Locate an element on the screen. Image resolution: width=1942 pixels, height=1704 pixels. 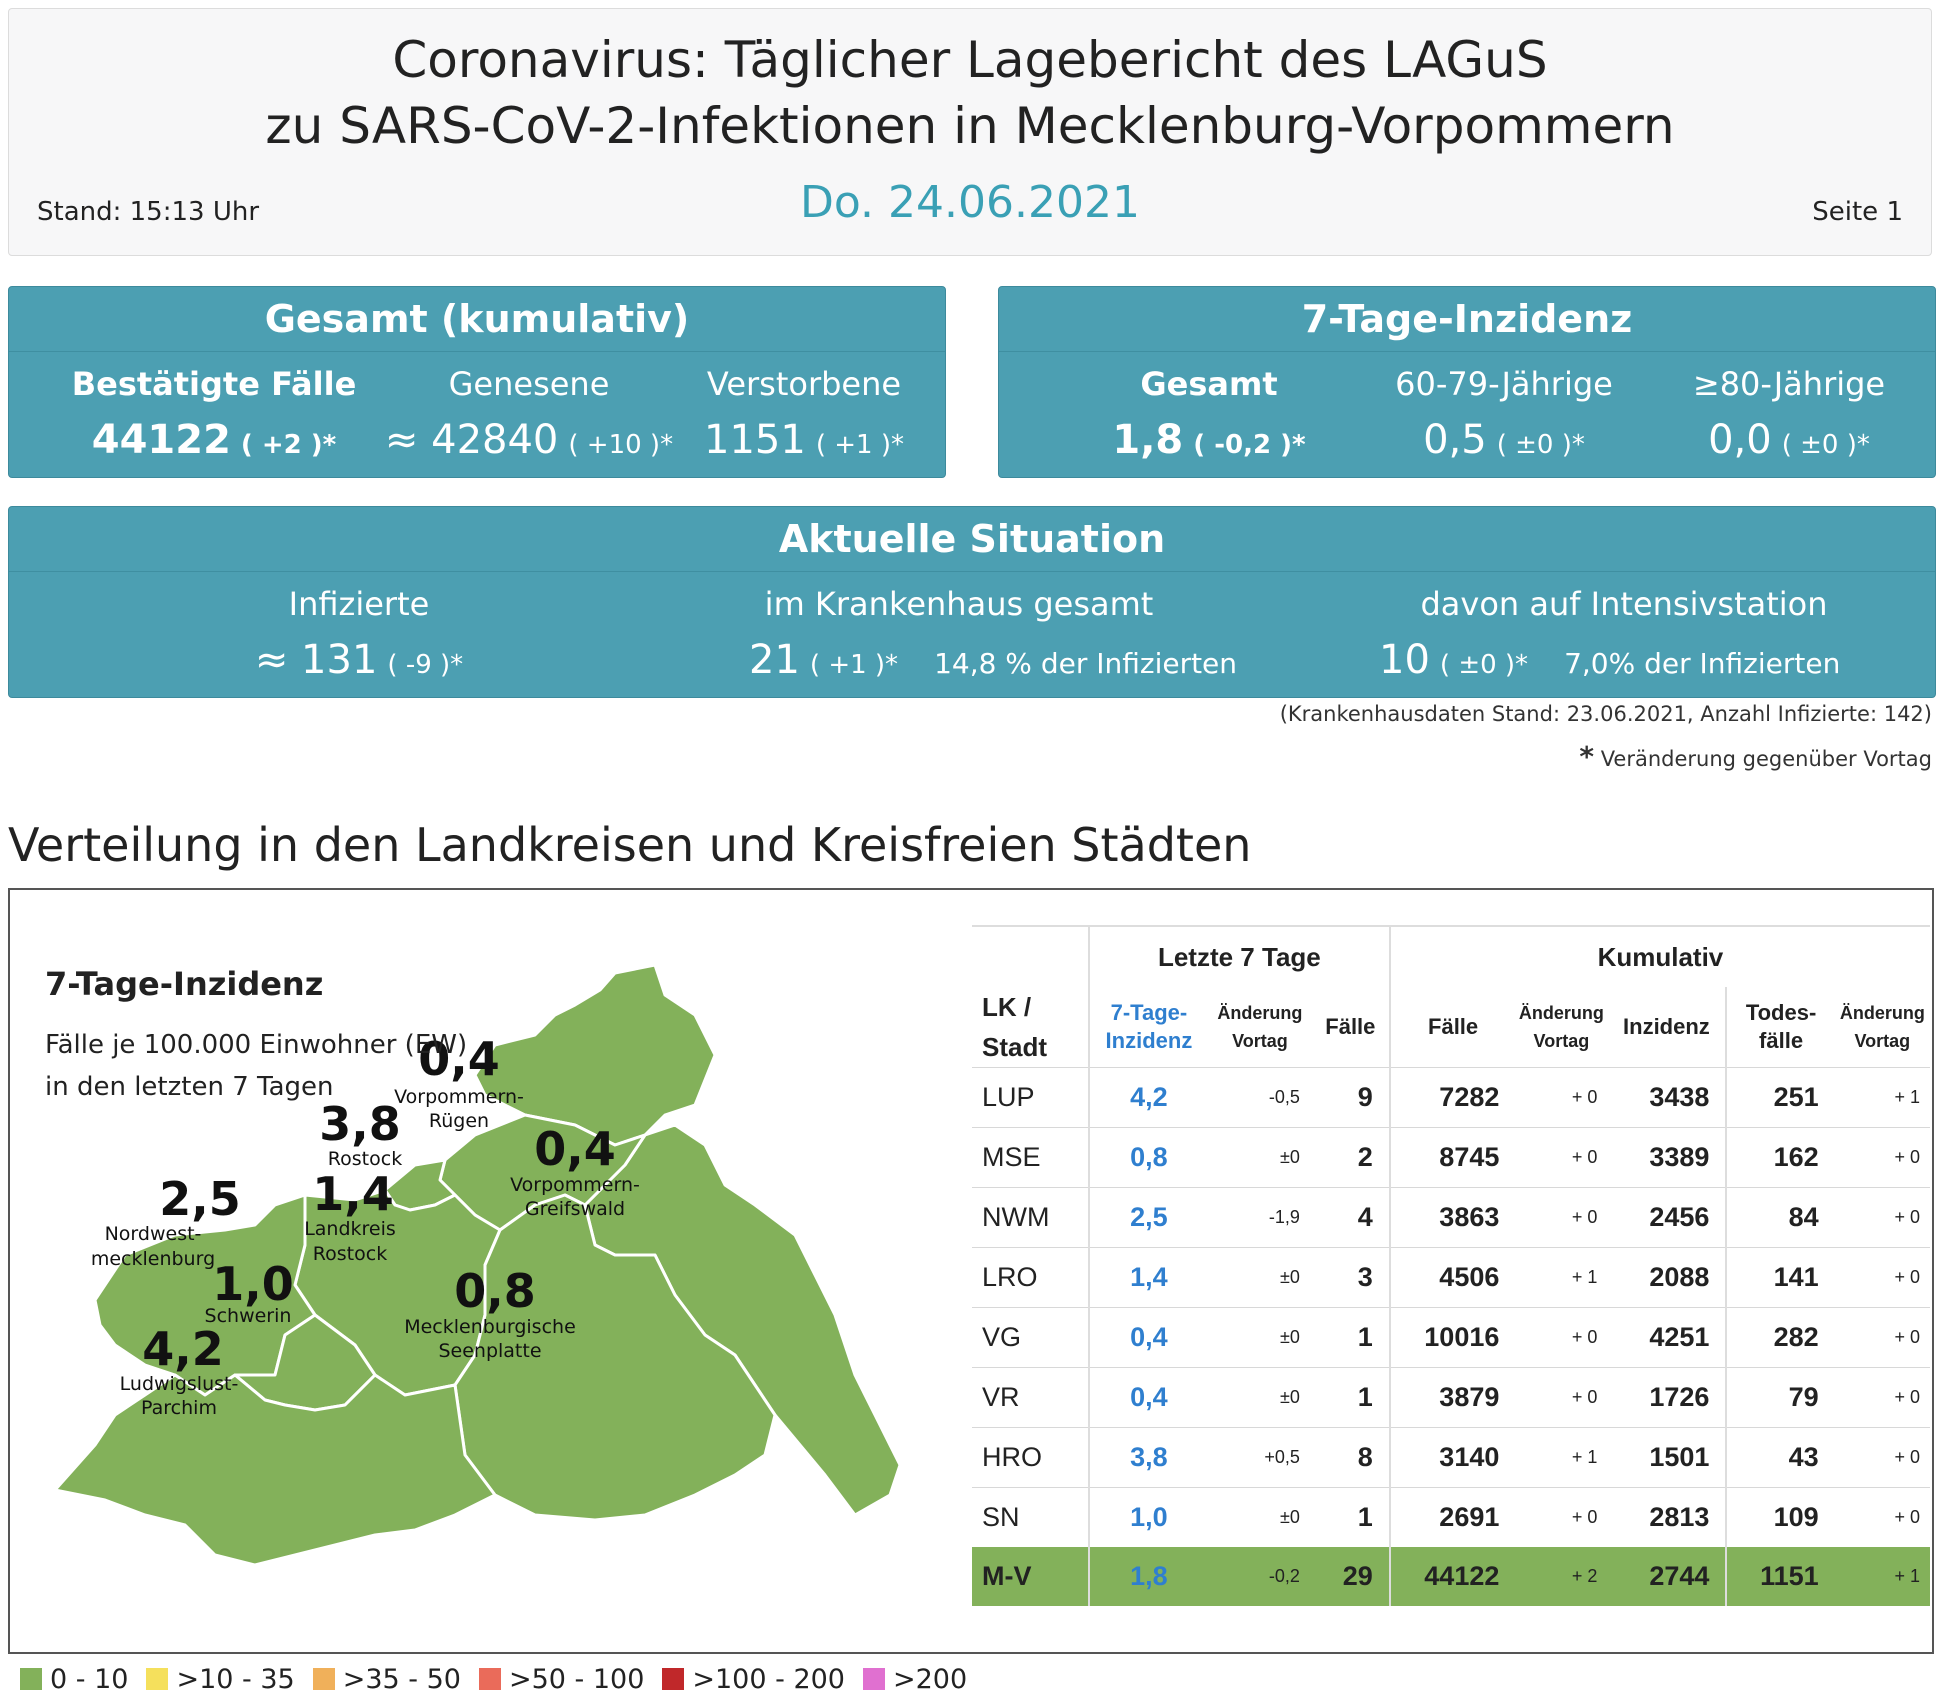
incidence-80plus: ≥80-Jährige 0,0 ( ±0 )* is located at coordinates (1789, 411).